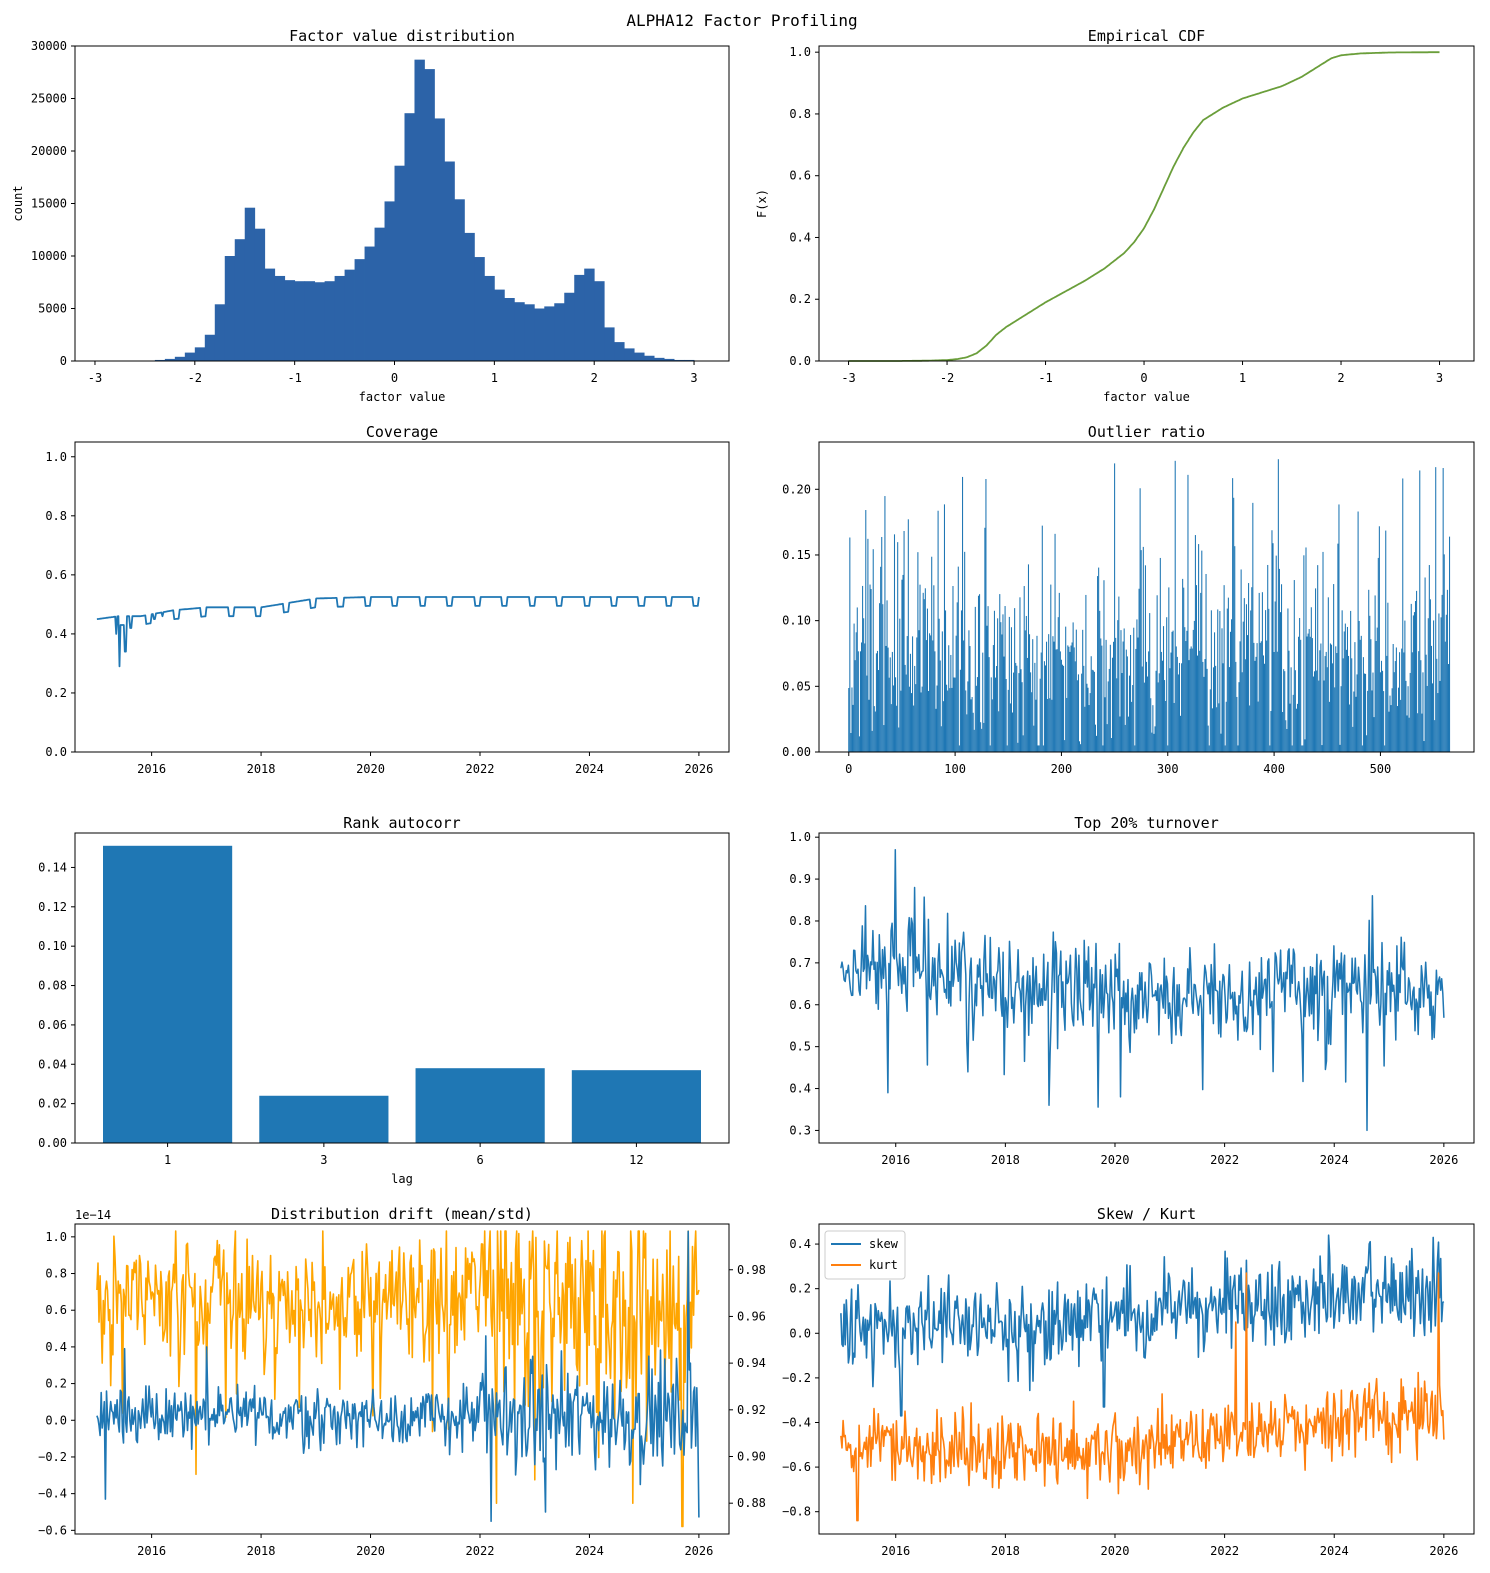  I want to click on drift-ytick-label: 1.0, so click(56, 1237).